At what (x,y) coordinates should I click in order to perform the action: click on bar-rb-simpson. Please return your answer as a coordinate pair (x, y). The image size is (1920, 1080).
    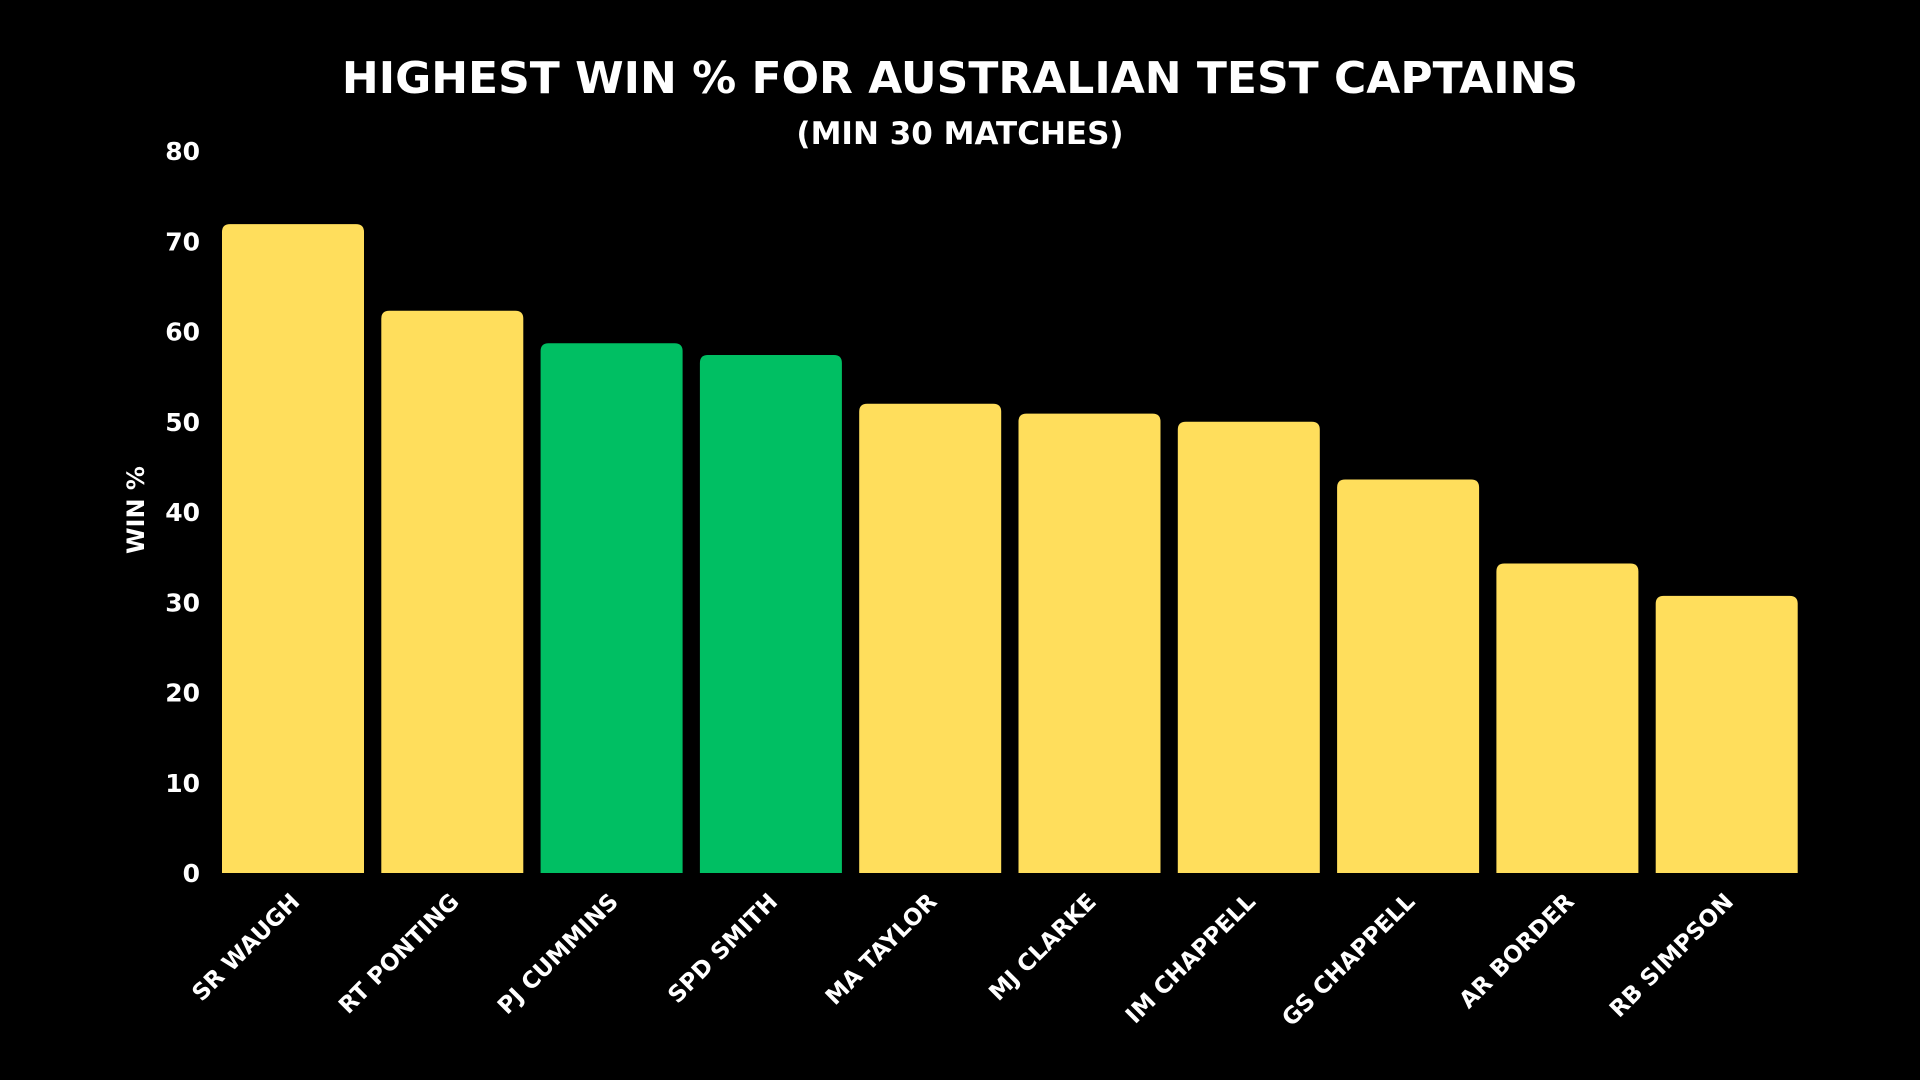
    Looking at the image, I should click on (1726, 734).